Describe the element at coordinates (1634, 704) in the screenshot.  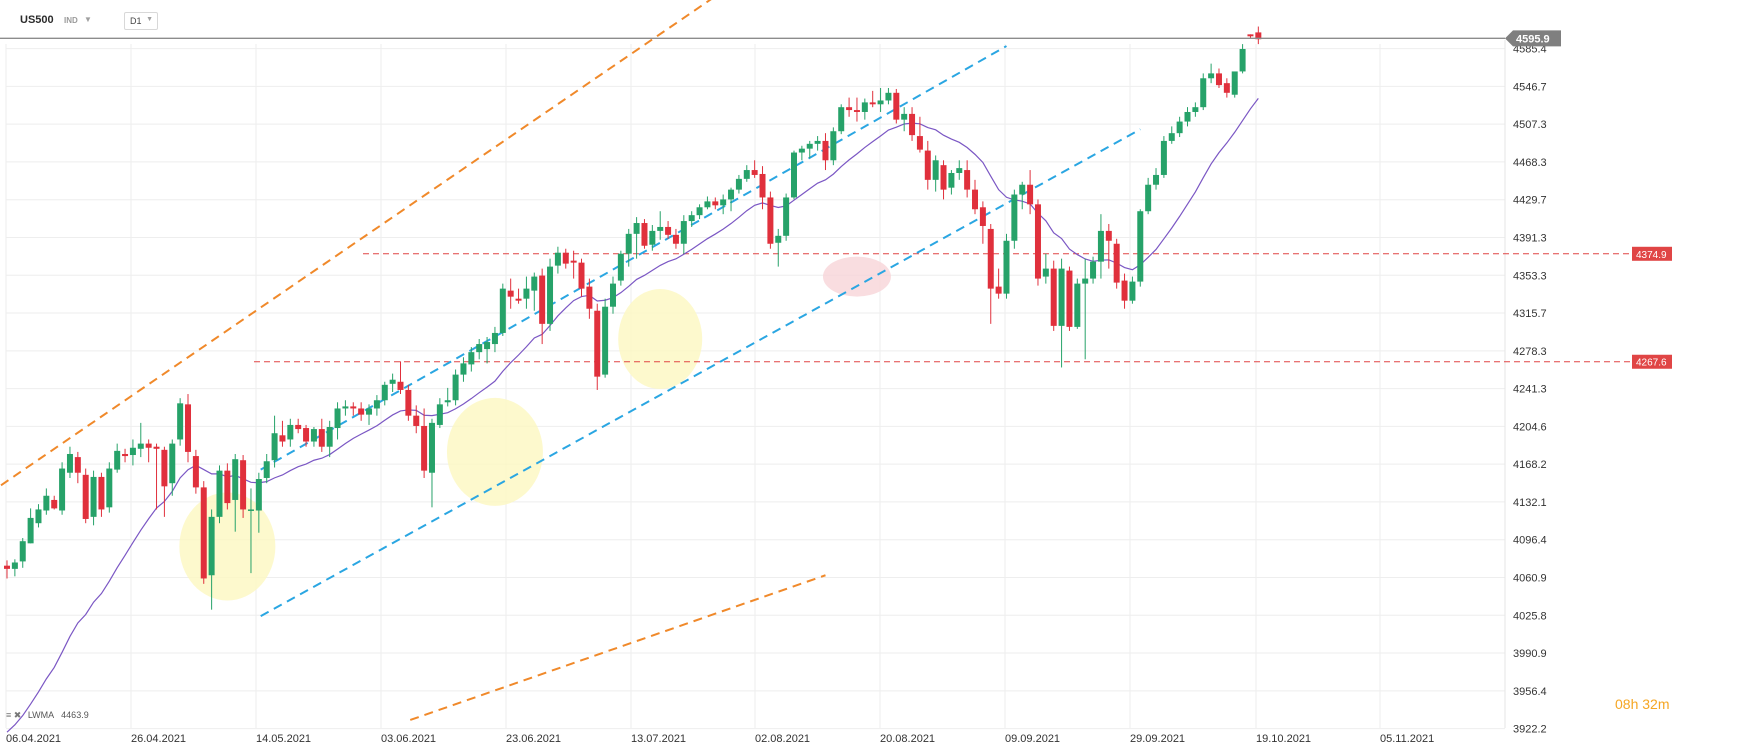
I see `timer-hours-unit: h` at that location.